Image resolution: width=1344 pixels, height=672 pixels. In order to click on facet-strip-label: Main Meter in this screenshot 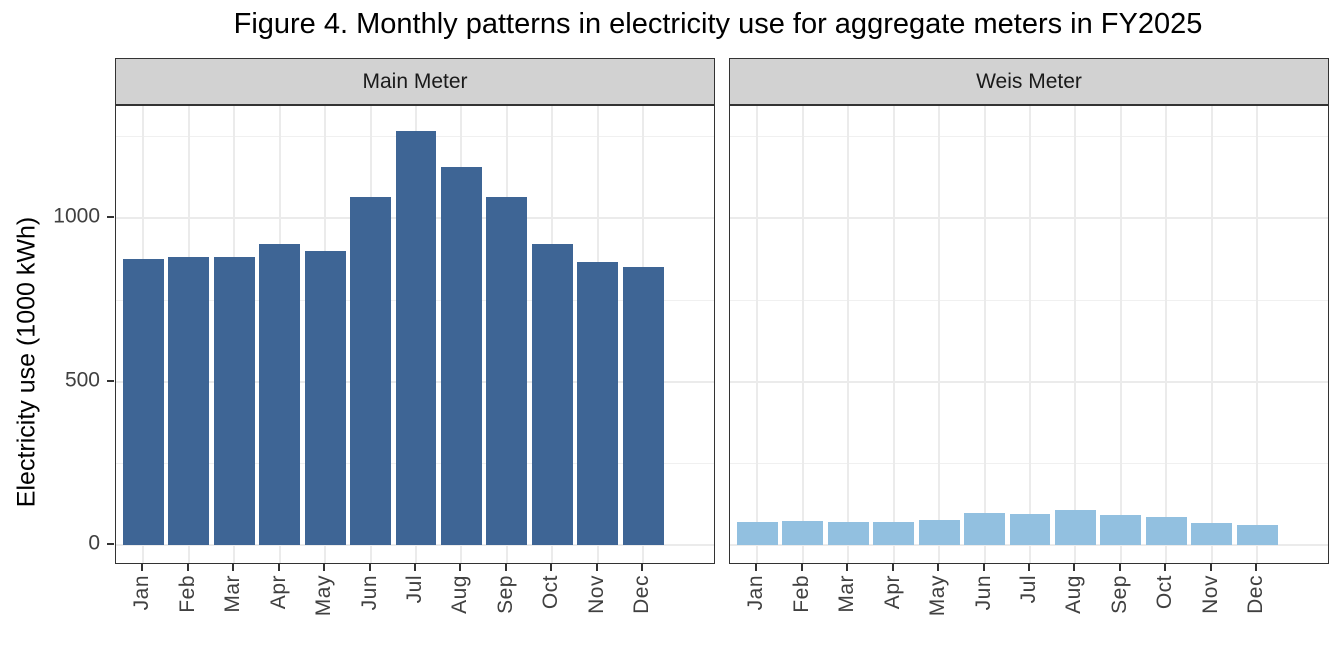, I will do `click(415, 81)`.